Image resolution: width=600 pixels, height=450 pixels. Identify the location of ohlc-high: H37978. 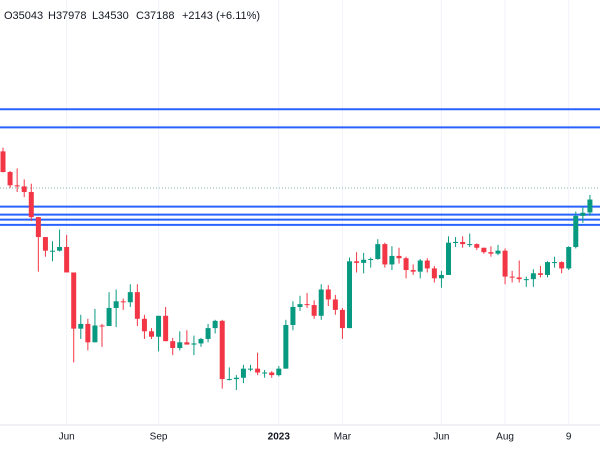
(67, 16).